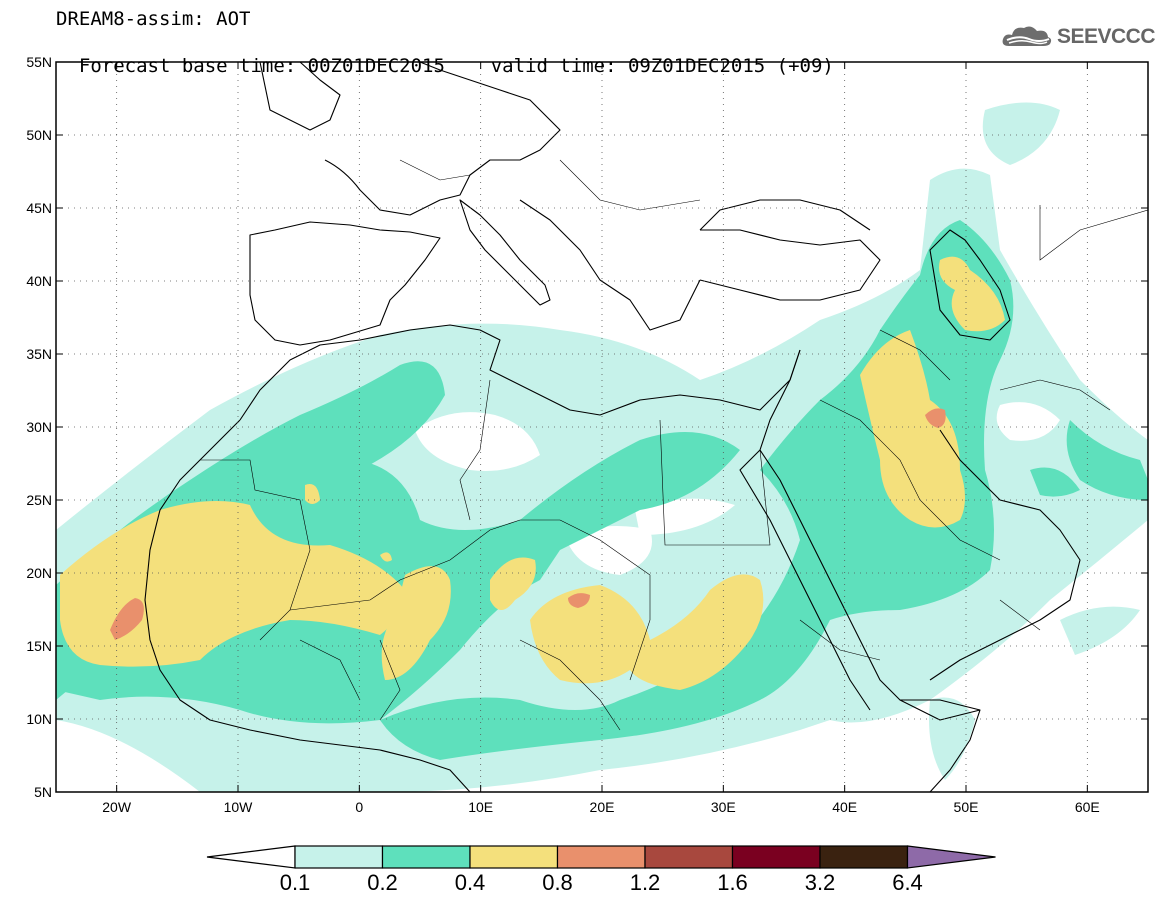 Image resolution: width=1165 pixels, height=905 pixels. What do you see at coordinates (723, 807) in the screenshot?
I see `lon-tick-label: 30E` at bounding box center [723, 807].